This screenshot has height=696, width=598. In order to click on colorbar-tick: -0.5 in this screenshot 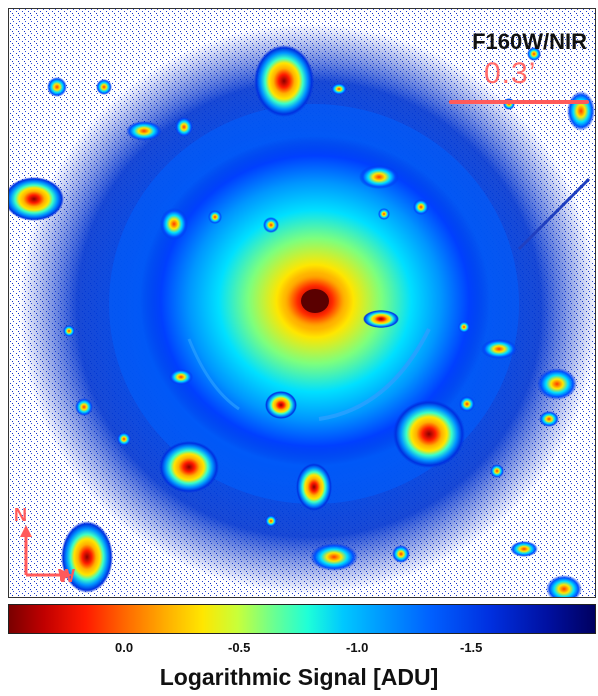, I will do `click(239, 647)`.